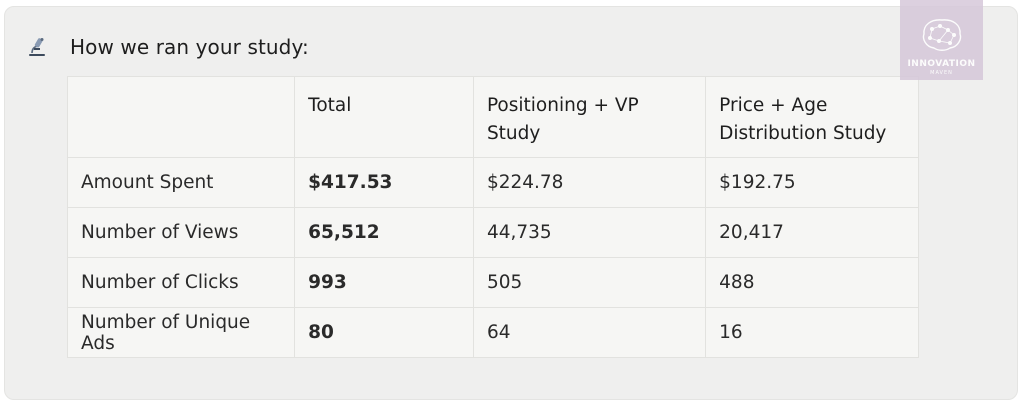 The width and height of the screenshot is (1024, 408). I want to click on total-cell: 993, so click(384, 282).